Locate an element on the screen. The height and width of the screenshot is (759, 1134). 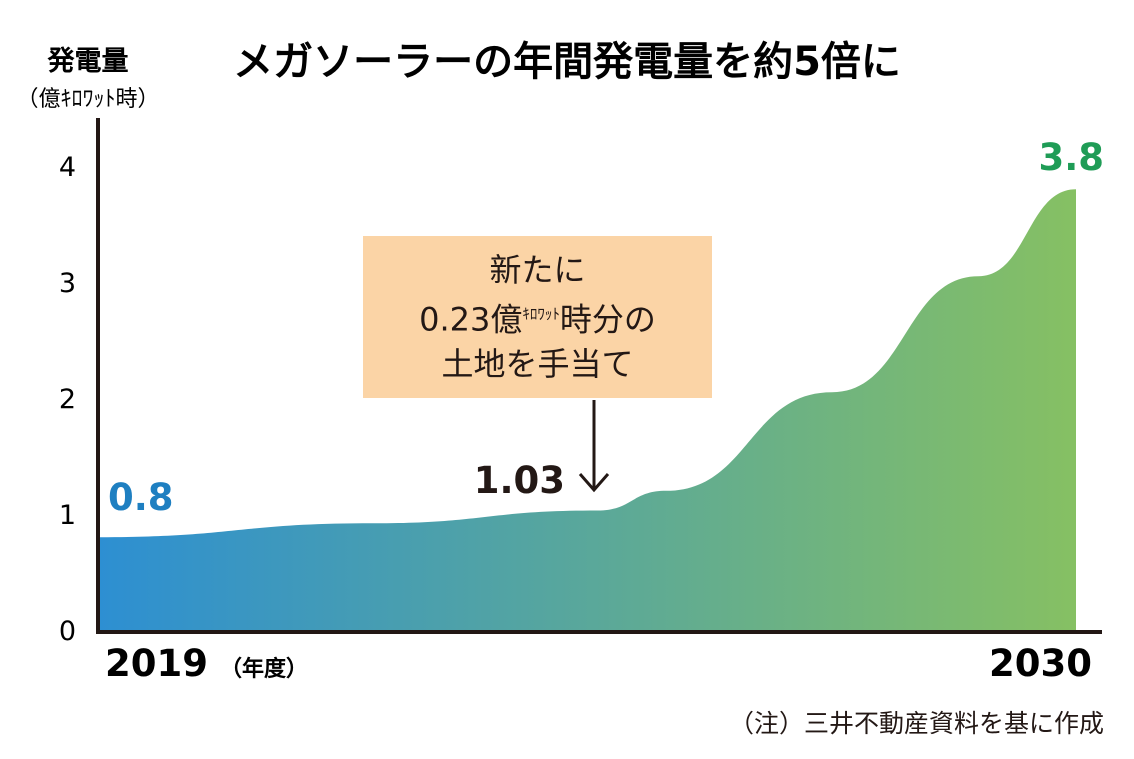
callout-arrow-head is located at coordinates (594, 483).